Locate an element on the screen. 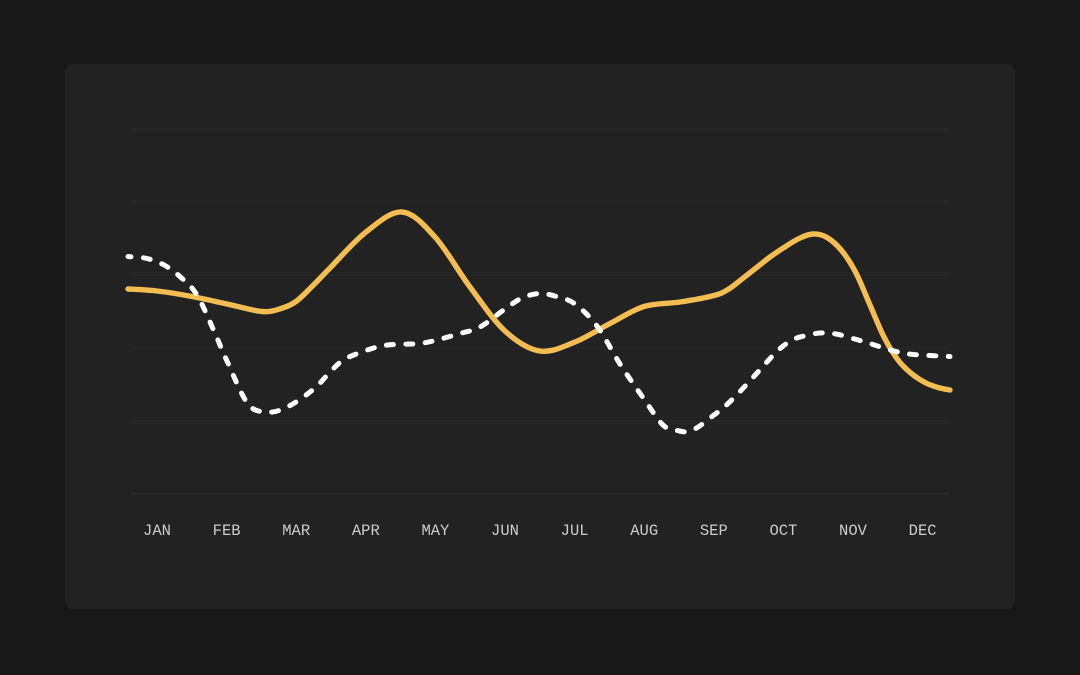 This screenshot has height=675, width=1080. svg-text: MAR is located at coordinates (296, 531).